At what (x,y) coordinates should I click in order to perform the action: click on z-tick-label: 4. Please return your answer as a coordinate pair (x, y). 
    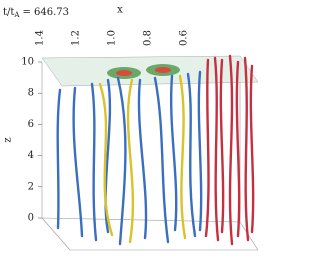
    Looking at the image, I should click on (31, 155).